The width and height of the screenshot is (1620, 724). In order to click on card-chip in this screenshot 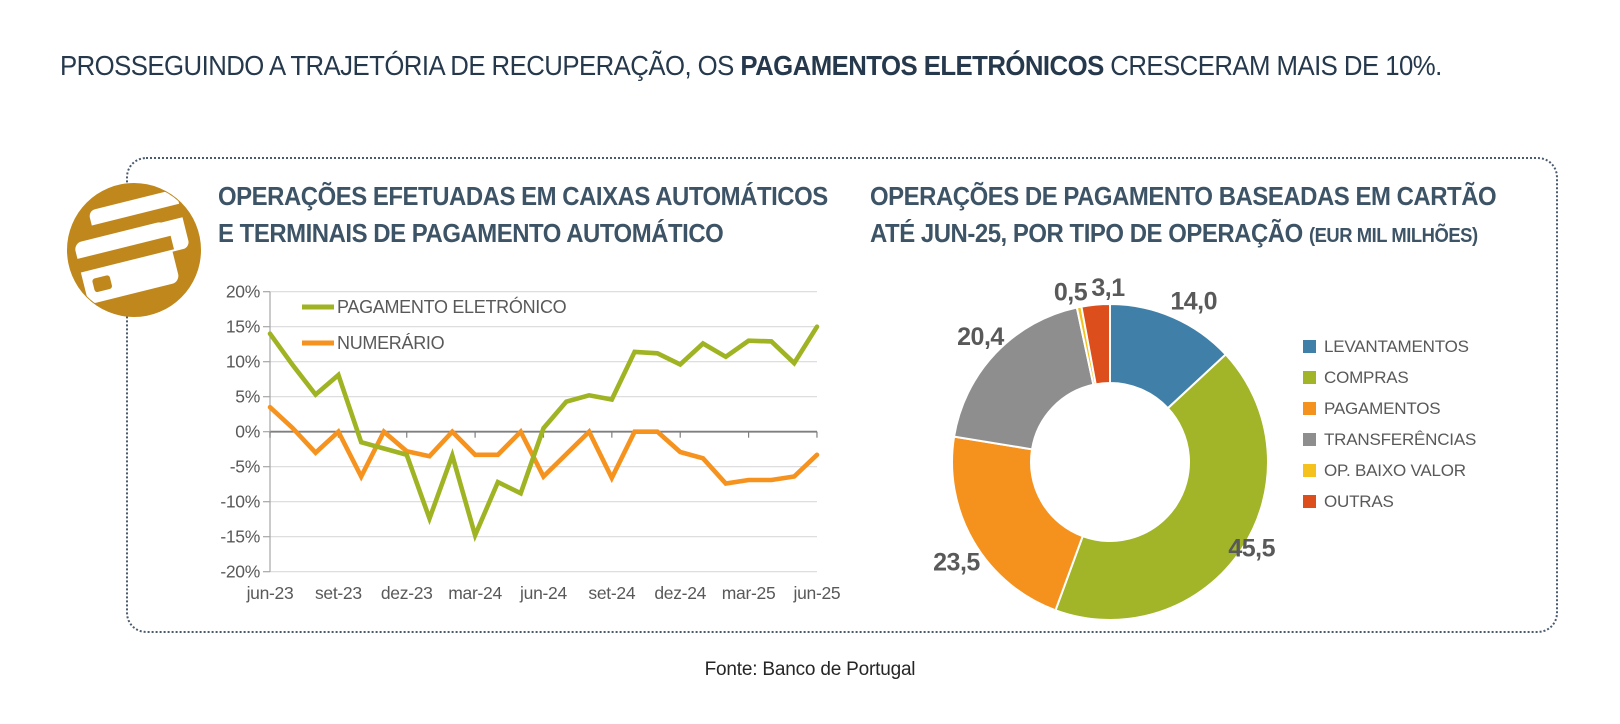, I will do `click(102, 284)`.